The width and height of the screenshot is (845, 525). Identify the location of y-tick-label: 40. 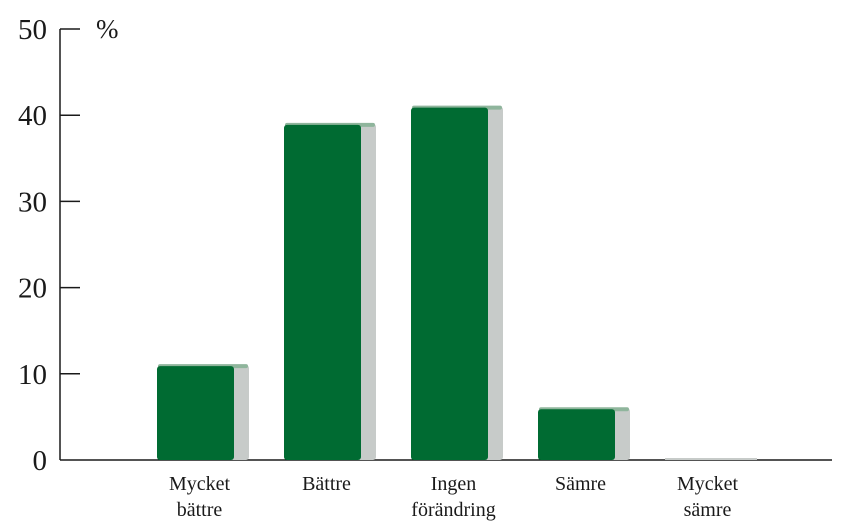
(32, 116).